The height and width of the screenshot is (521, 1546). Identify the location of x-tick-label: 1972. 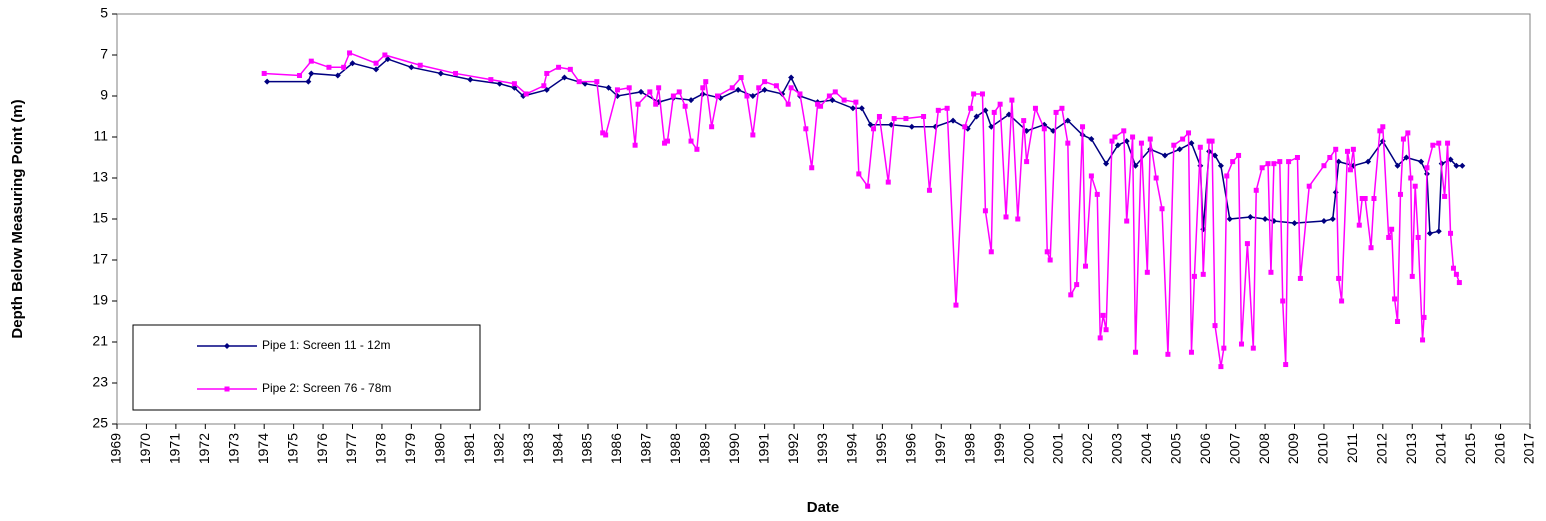
(204, 448).